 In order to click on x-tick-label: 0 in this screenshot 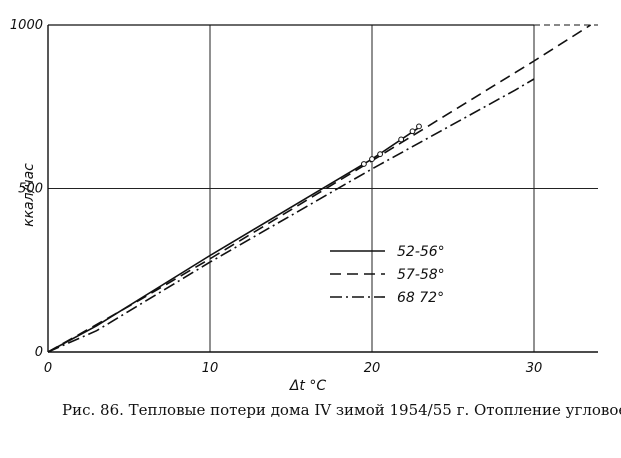, I will do `click(48, 368)`.